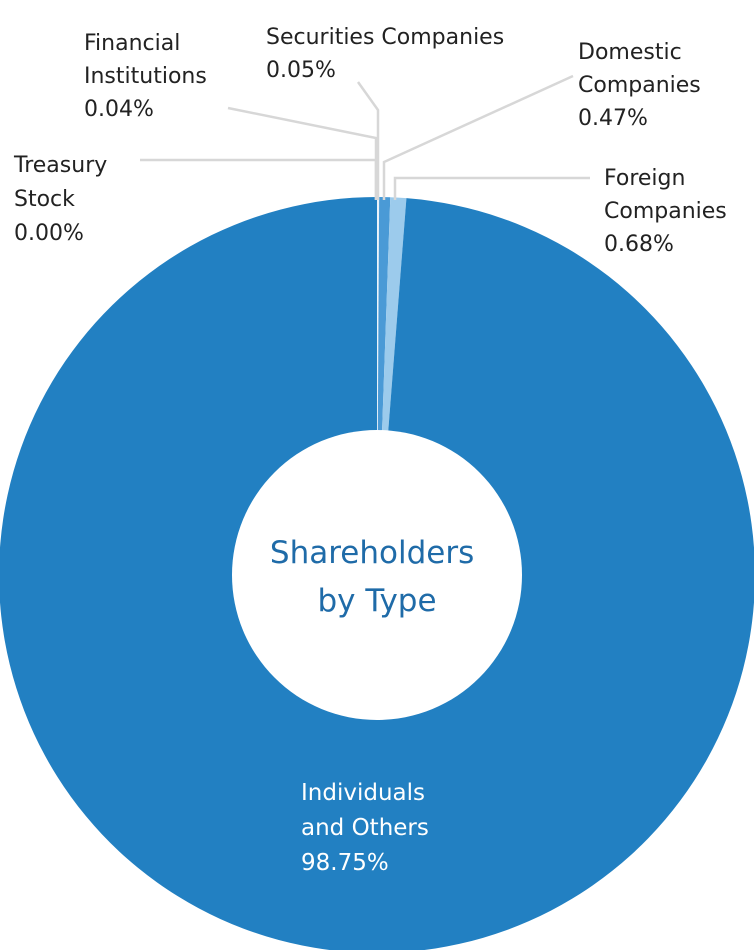 The image size is (754, 950). Describe the element at coordinates (132, 43) in the screenshot. I see `name-label-financial: Financial` at that location.